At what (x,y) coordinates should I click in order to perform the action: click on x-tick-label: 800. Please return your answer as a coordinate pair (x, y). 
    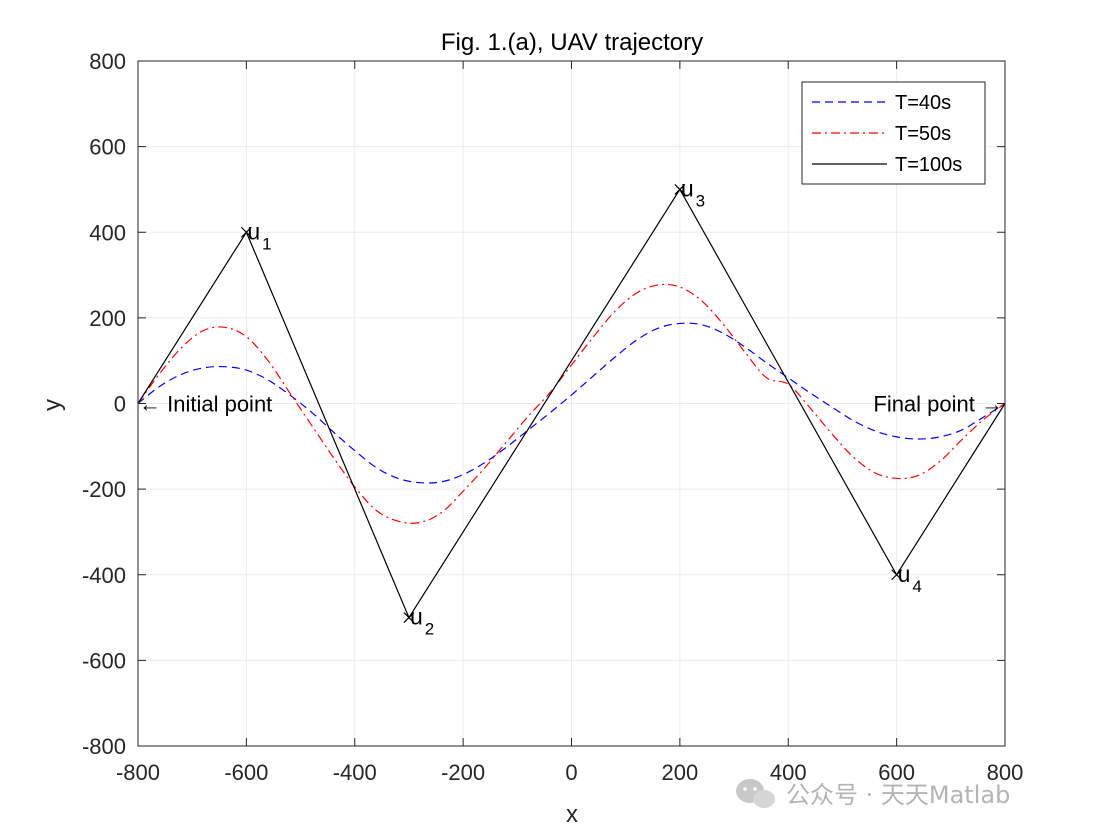
    Looking at the image, I should click on (1005, 772).